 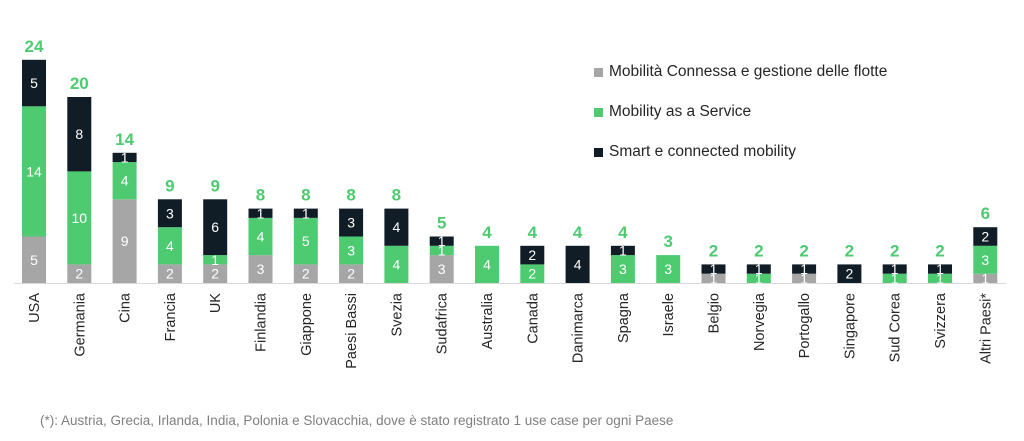 What do you see at coordinates (624, 317) in the screenshot?
I see `category-label: Spagna` at bounding box center [624, 317].